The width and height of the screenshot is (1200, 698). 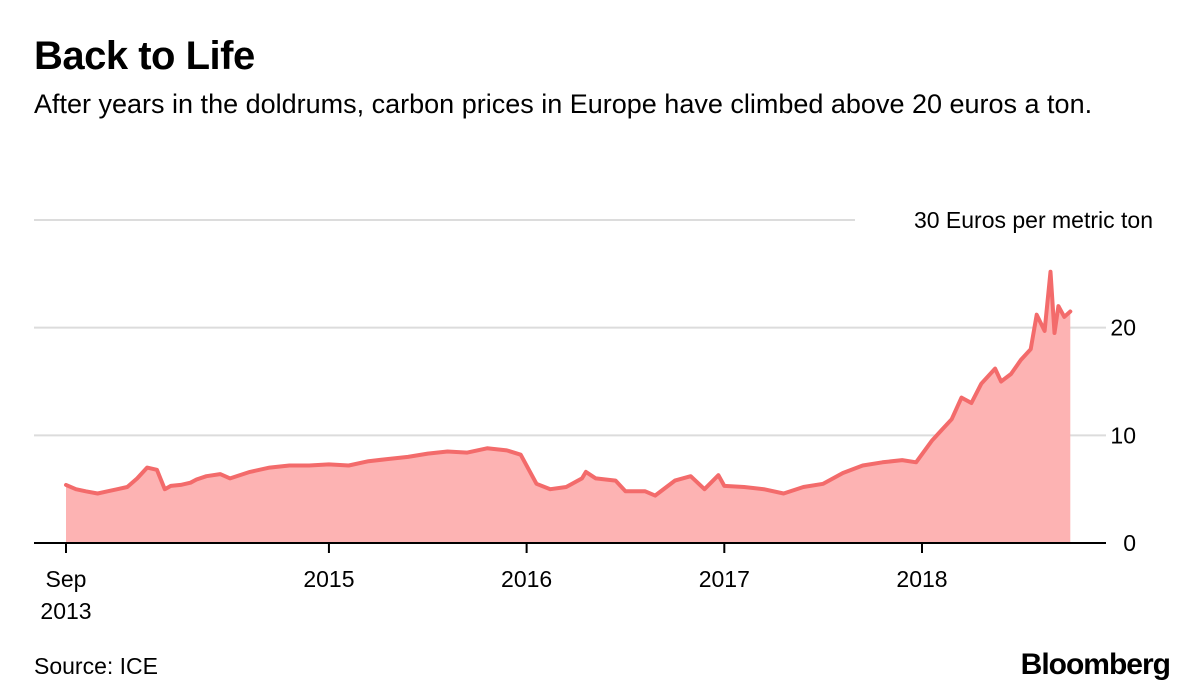 I want to click on x-tick-label-1: 2015, so click(x=328, y=579).